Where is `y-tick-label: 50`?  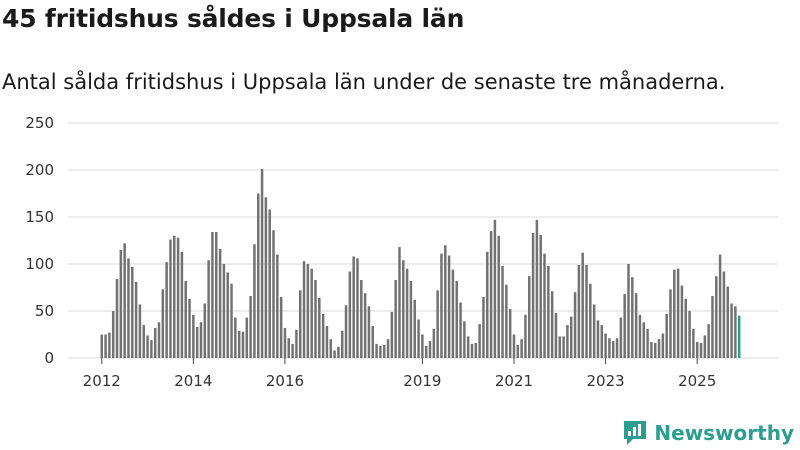
y-tick-label: 50 is located at coordinates (44, 311).